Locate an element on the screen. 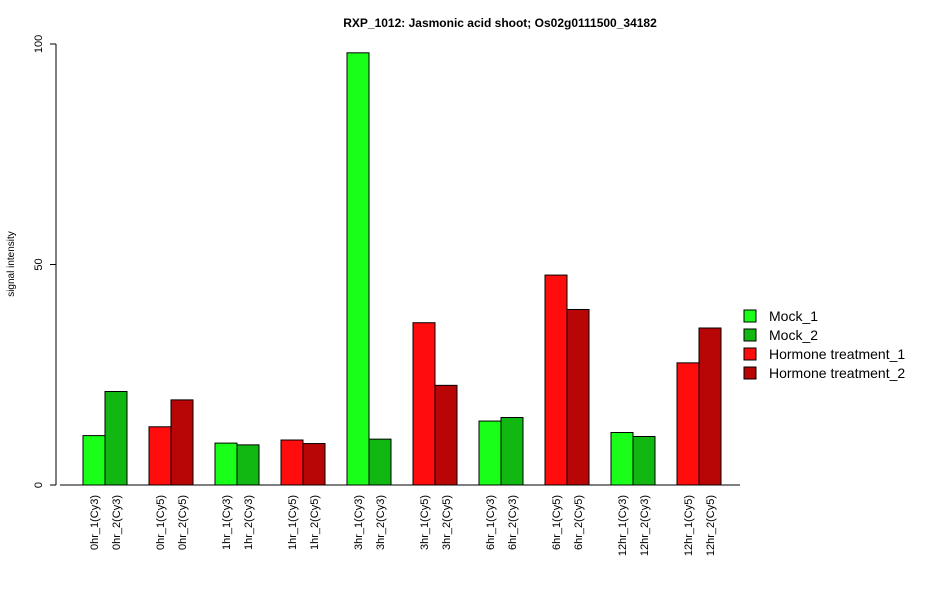  x-tick-label: 1hr_1(Cy5) is located at coordinates (293, 522).